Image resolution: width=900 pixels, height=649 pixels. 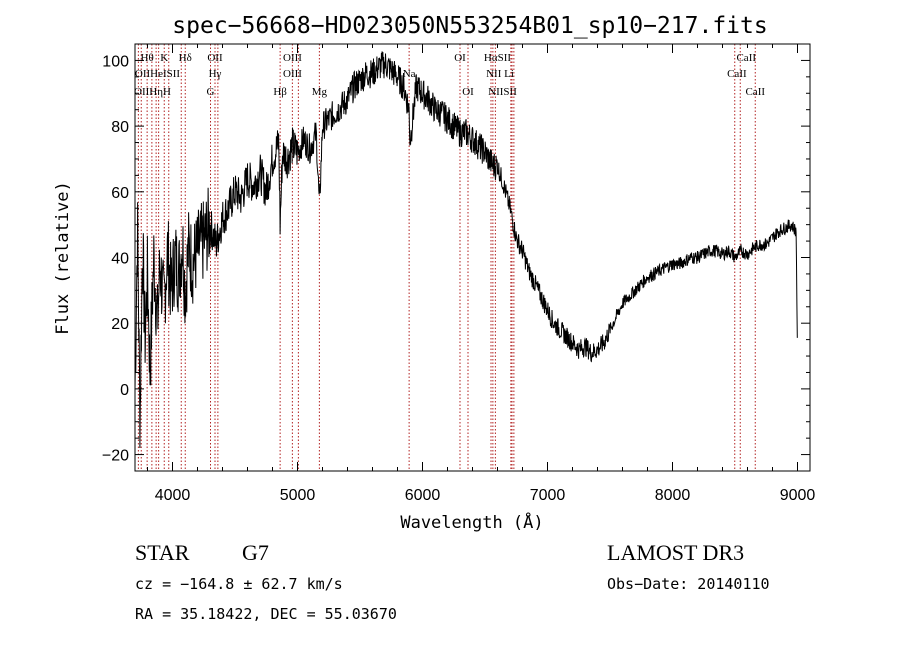 I want to click on survey-name: LAMOST DR3, so click(x=675, y=552).